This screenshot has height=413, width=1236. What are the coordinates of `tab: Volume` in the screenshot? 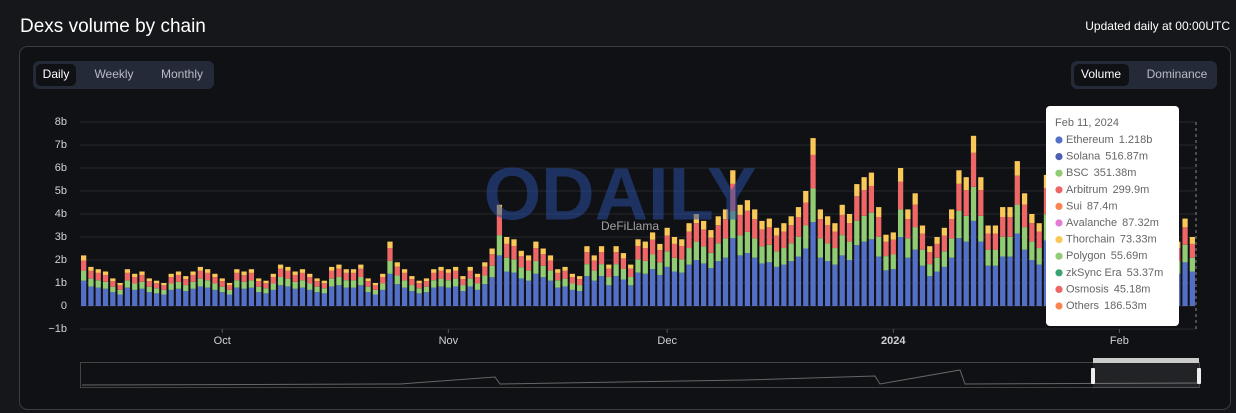 It's located at (1101, 74).